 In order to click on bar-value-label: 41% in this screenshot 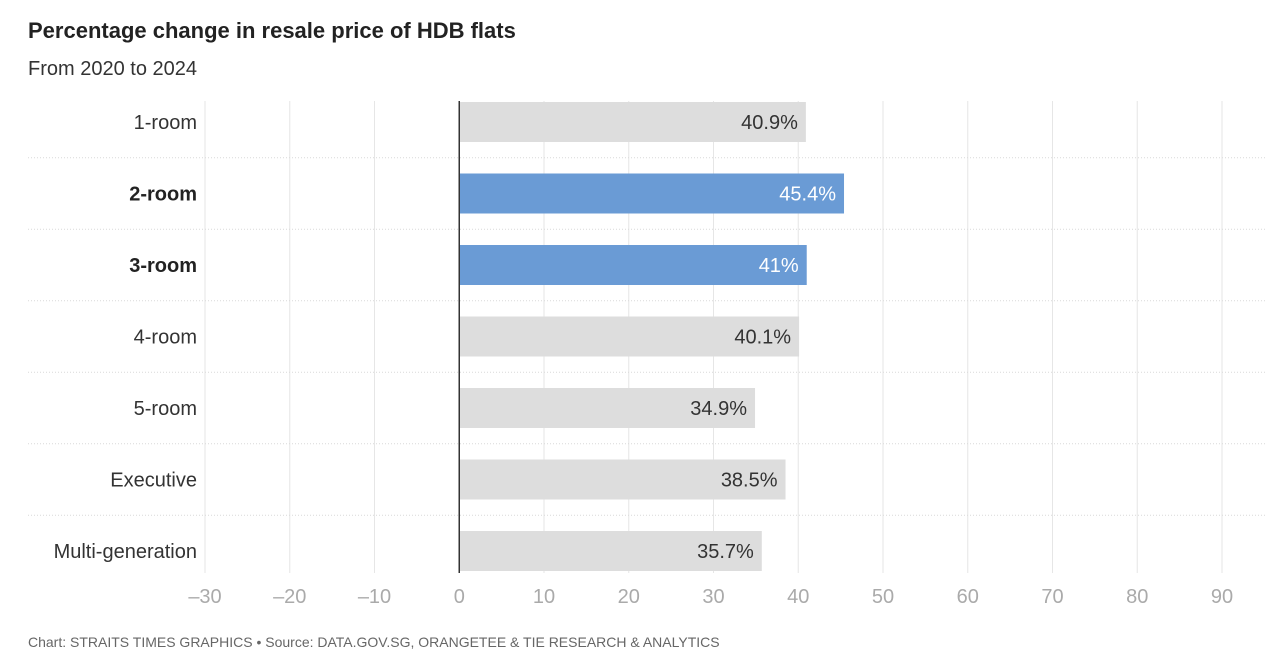, I will do `click(779, 266)`.